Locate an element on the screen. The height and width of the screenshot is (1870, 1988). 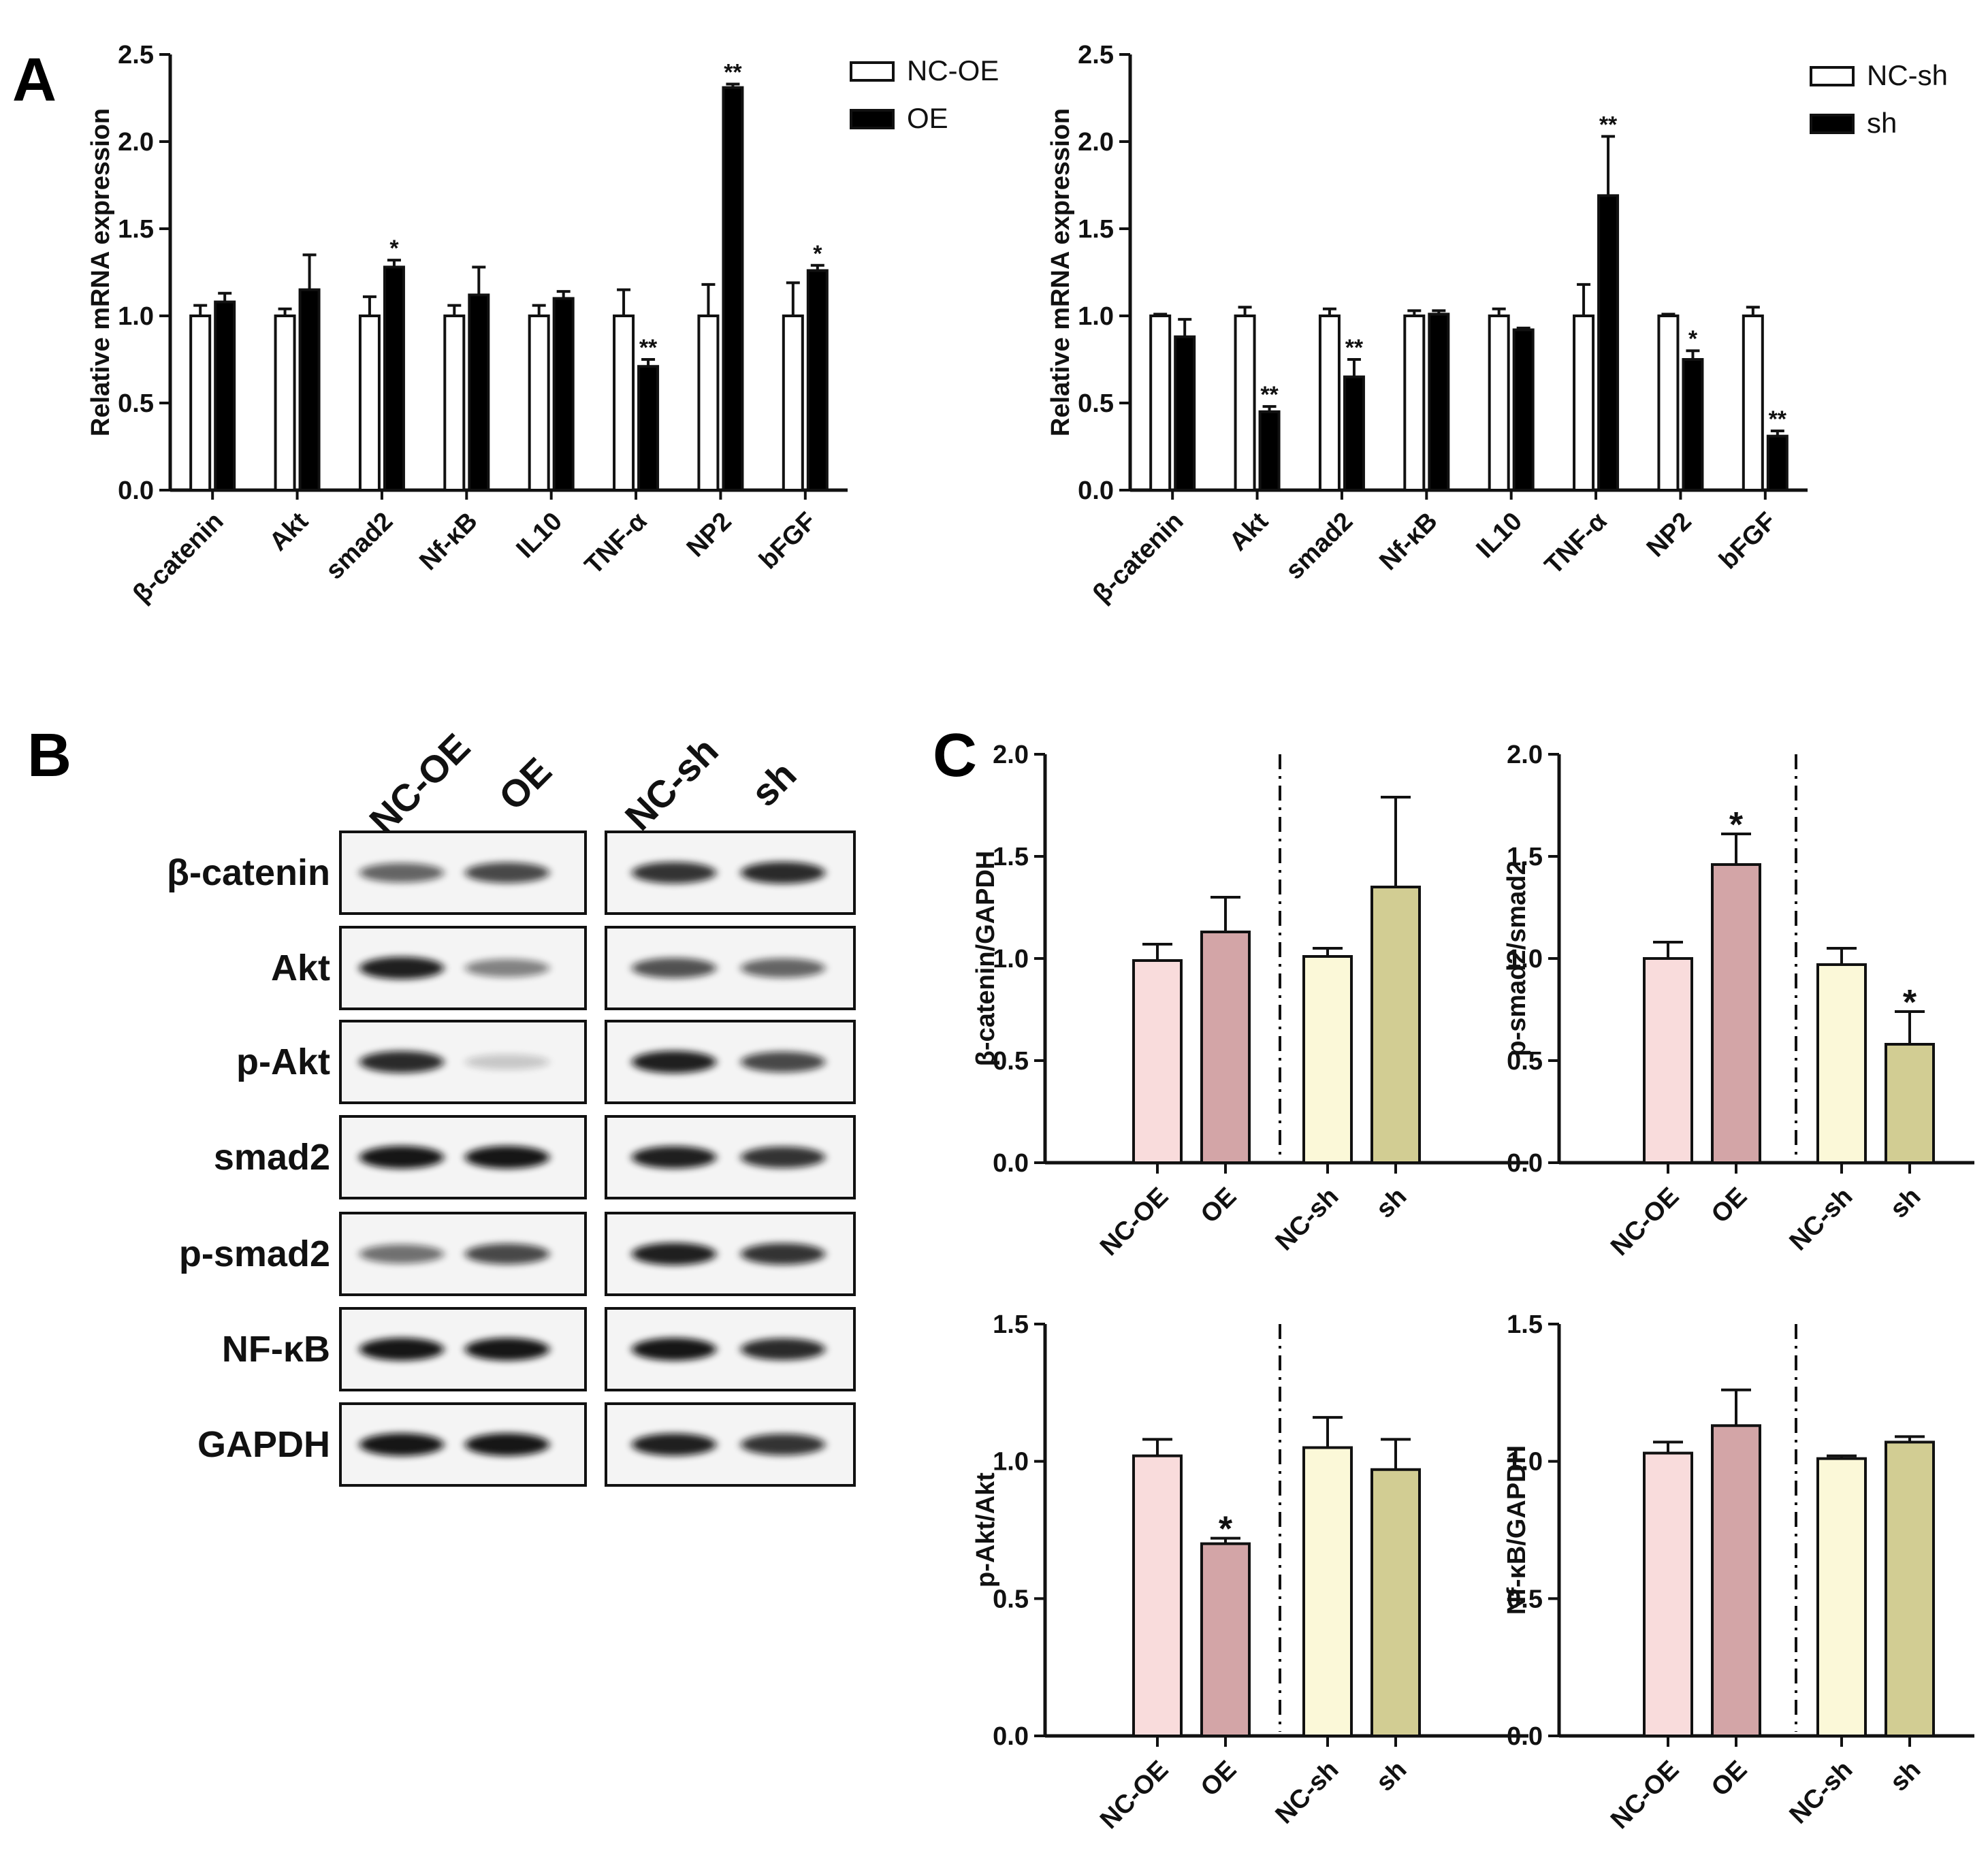
x-tick-label: OE is located at coordinates (1219, 1205).